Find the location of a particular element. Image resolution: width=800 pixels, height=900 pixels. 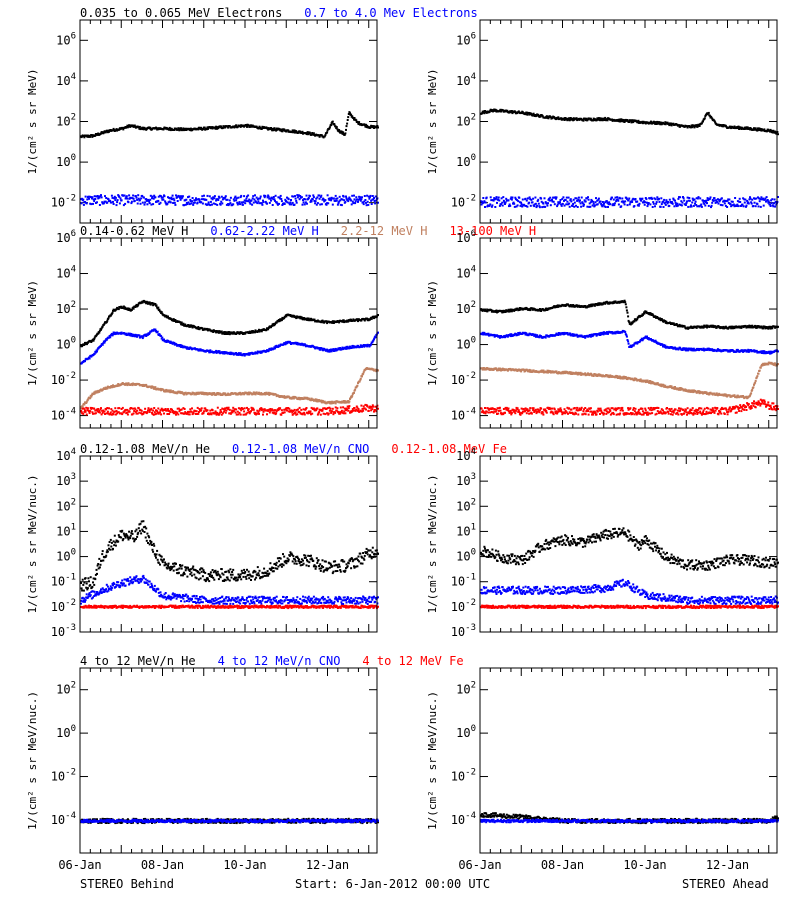

y-tick-label-exponent: -4 is located at coordinates (470, 412).